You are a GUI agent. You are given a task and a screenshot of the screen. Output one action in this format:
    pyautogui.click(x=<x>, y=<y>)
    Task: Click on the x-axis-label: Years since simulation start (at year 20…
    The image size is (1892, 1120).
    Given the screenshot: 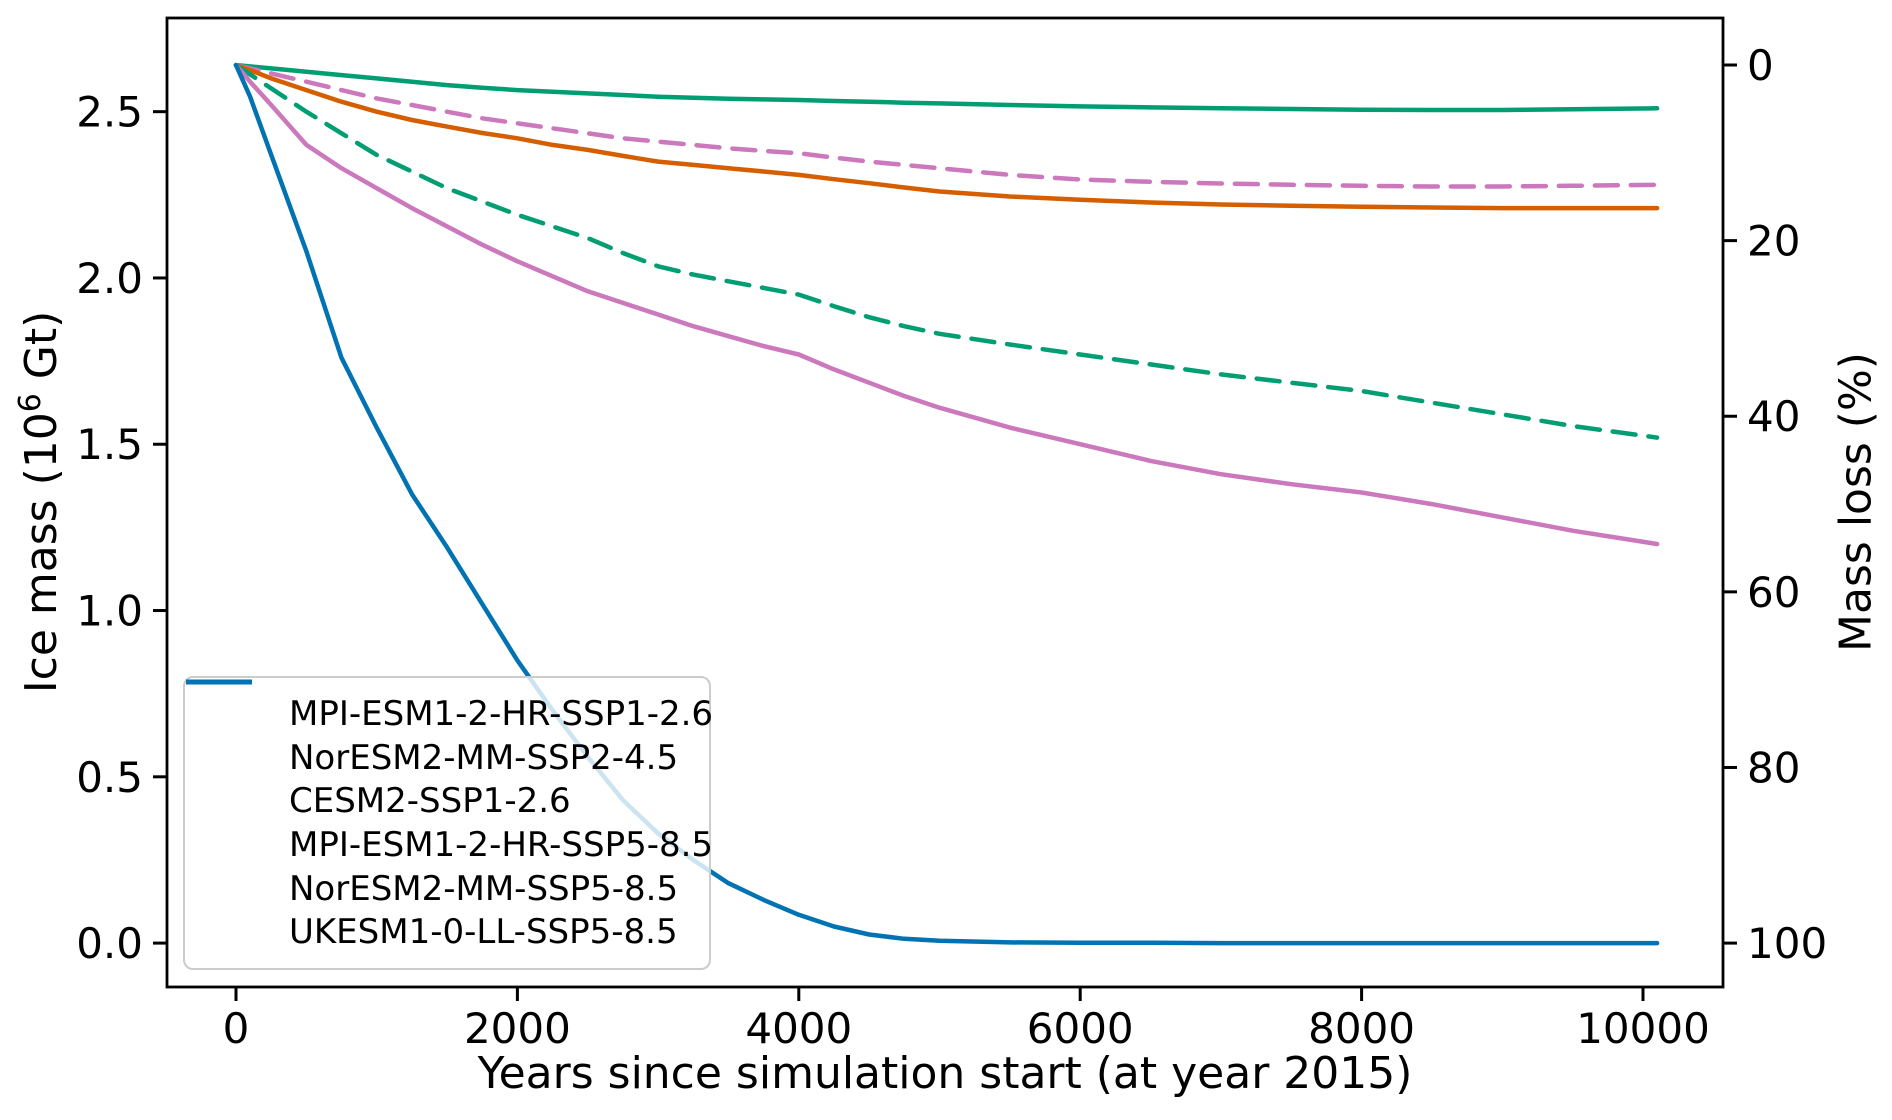 What is the action you would take?
    pyautogui.click(x=945, y=1073)
    